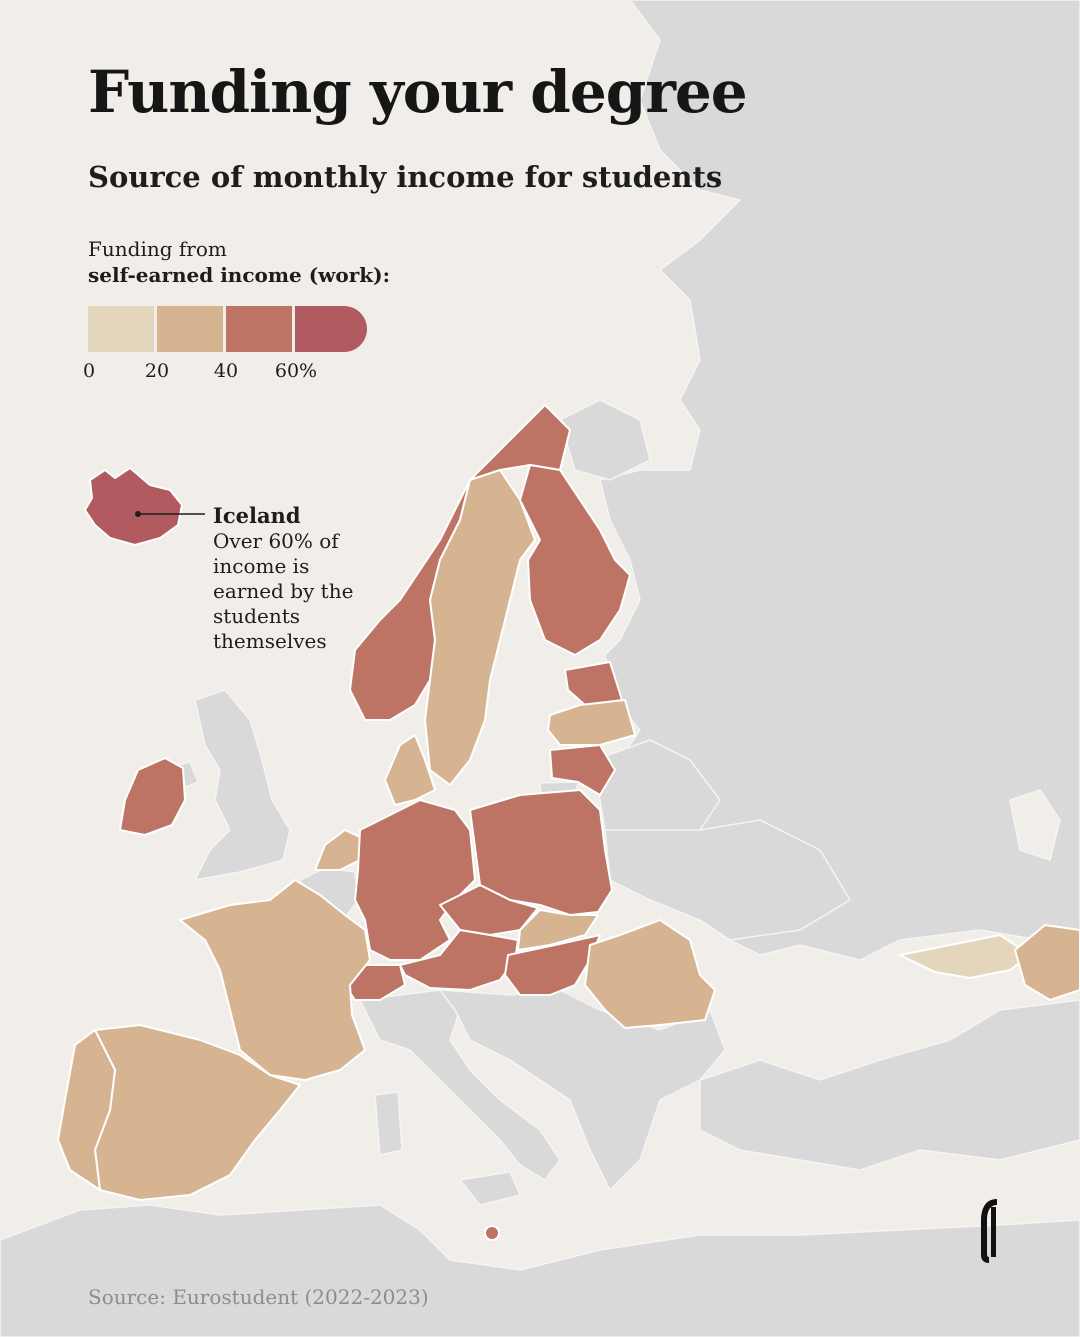 The width and height of the screenshot is (1080, 1337). What do you see at coordinates (331, 329) in the screenshot?
I see `legend-swatch-60-plus` at bounding box center [331, 329].